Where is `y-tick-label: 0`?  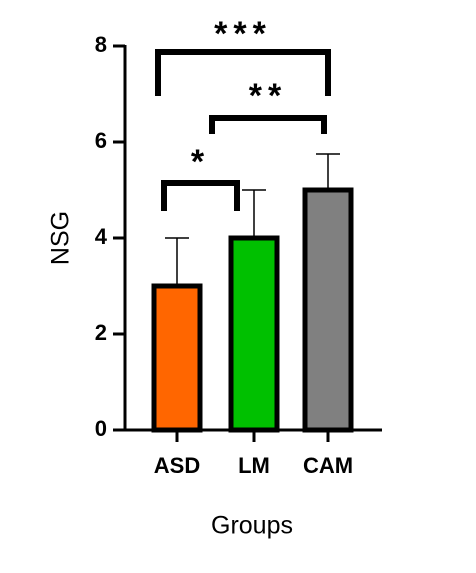
y-tick-label: 0 is located at coordinates (101, 428).